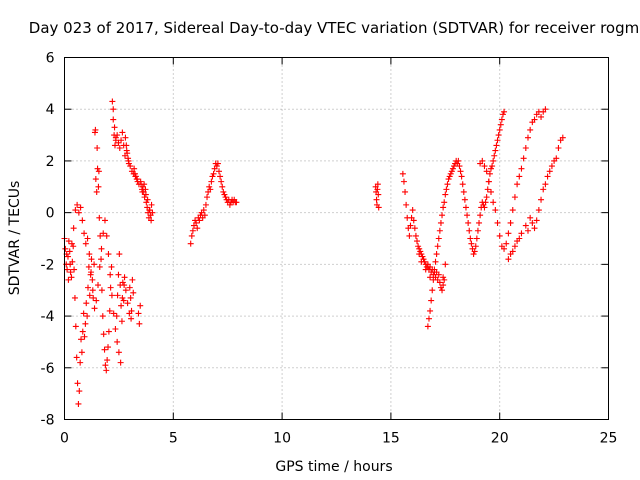 This screenshot has height=480, width=640. Describe the element at coordinates (50, 214) in the screenshot. I see `y-tick-label: 0` at that location.